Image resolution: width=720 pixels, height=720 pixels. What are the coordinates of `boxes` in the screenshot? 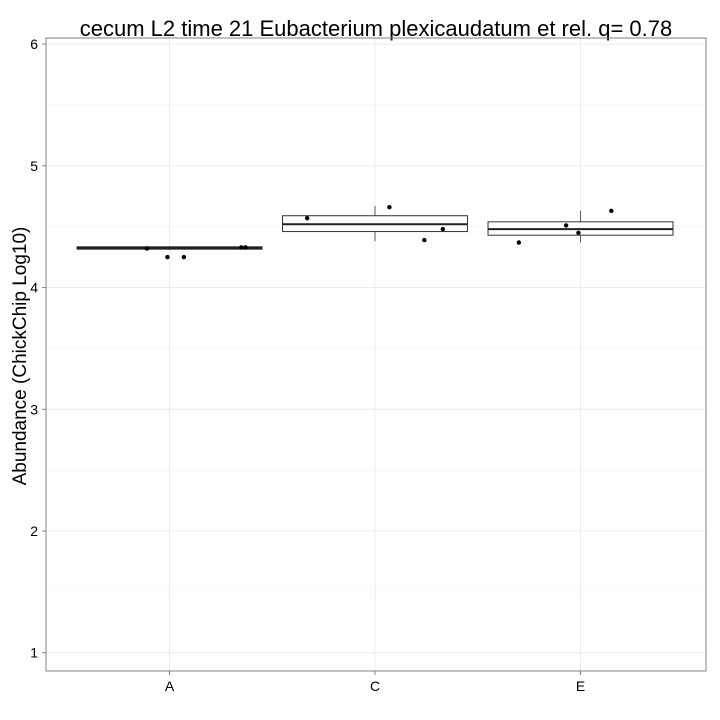 It's located at (375, 227).